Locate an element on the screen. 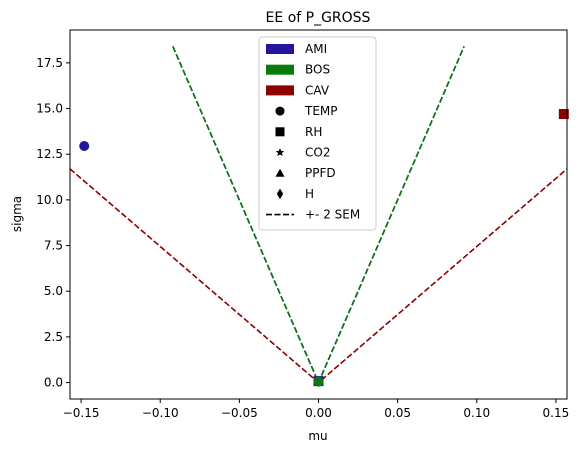  legend-label: CO2 is located at coordinates (317, 153).